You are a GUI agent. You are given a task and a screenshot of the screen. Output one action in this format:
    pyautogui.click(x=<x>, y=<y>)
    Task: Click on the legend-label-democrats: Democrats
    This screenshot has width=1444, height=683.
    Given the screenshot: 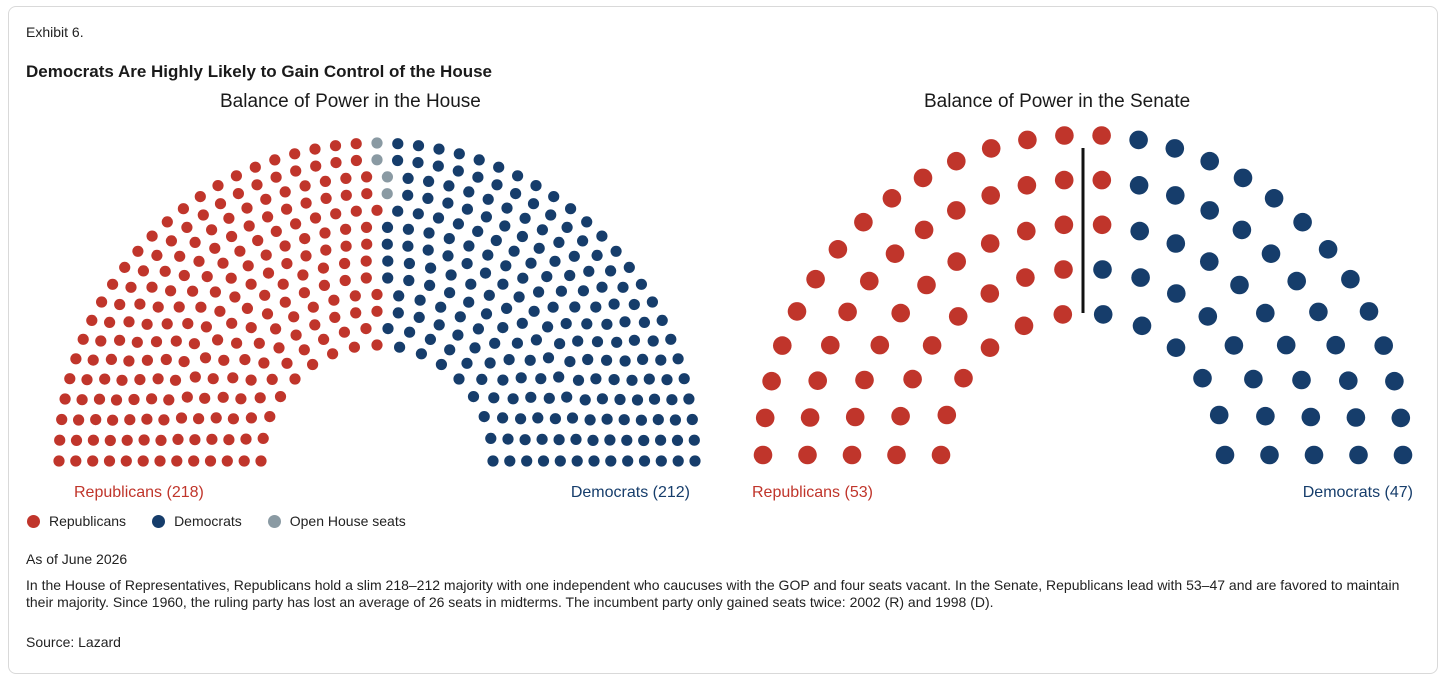 What is the action you would take?
    pyautogui.click(x=208, y=521)
    